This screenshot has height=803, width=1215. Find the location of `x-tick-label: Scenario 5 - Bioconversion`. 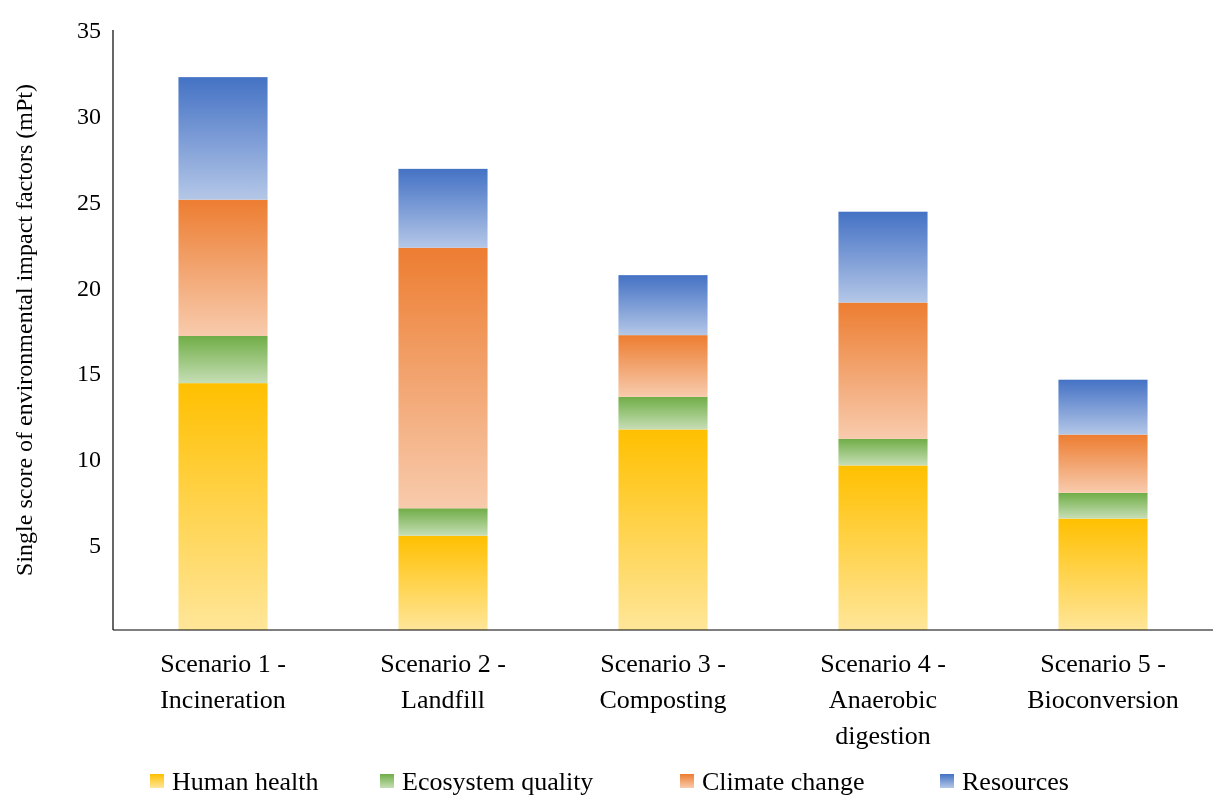

x-tick-label: Scenario 5 - Bioconversion is located at coordinates (1103, 681).